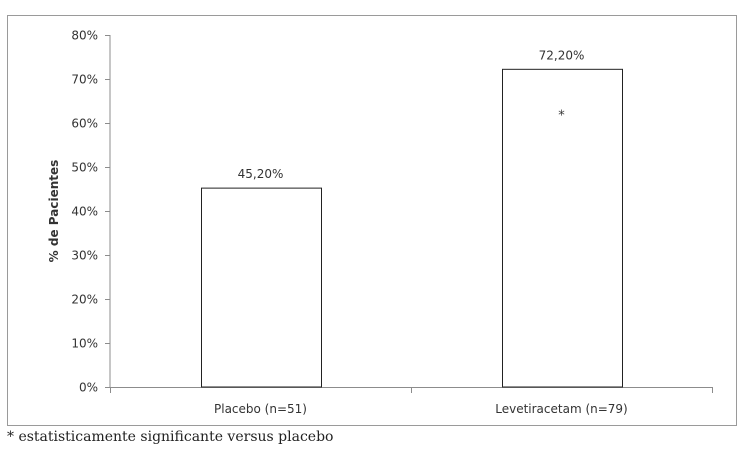  What do you see at coordinates (84, 212) in the screenshot?
I see `y-tick-label: 40%` at bounding box center [84, 212].